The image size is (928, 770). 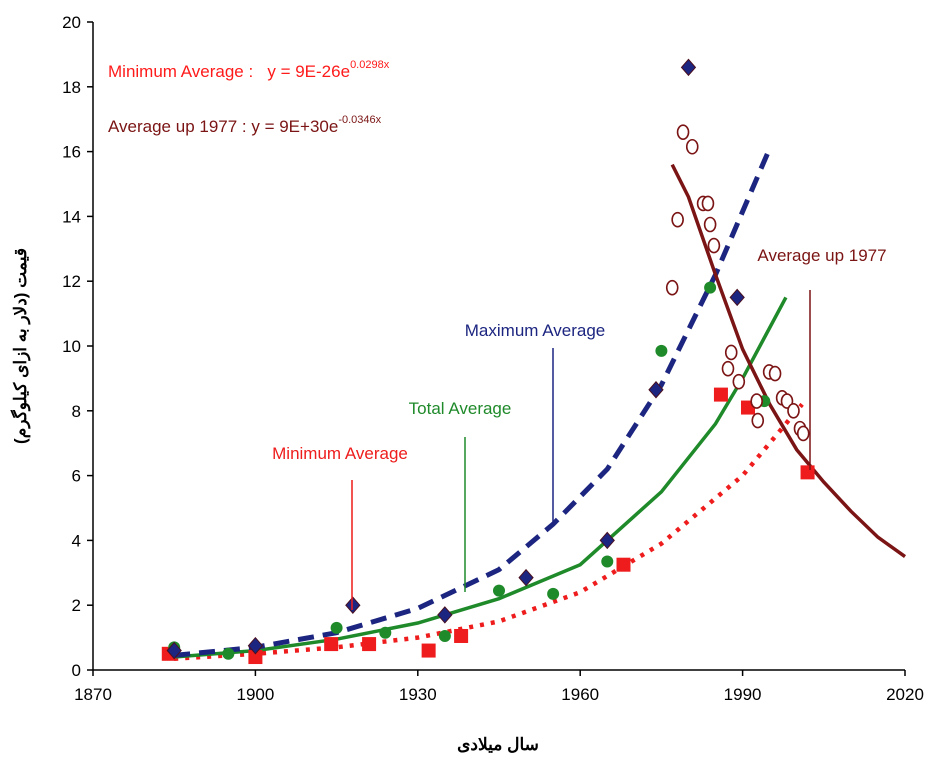 I want to click on y-tick-label: 0, so click(x=76, y=670).